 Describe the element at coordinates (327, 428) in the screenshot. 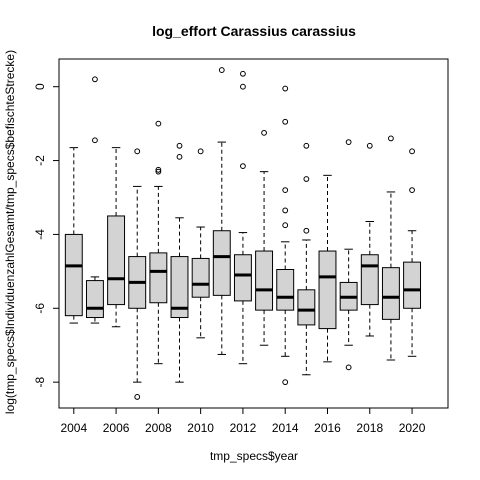

I see `x-tick-label: 2016` at that location.